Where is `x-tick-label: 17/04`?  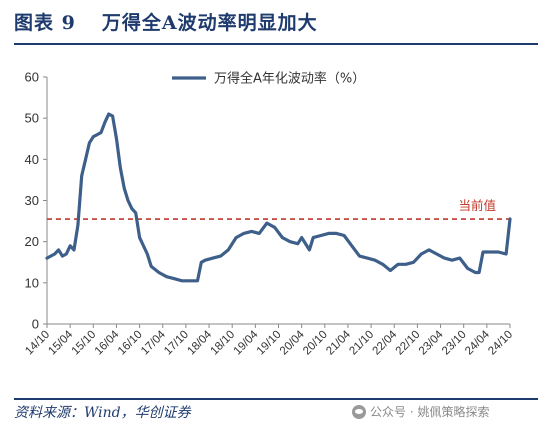 x-tick-label: 17/04 is located at coordinates (153, 342).